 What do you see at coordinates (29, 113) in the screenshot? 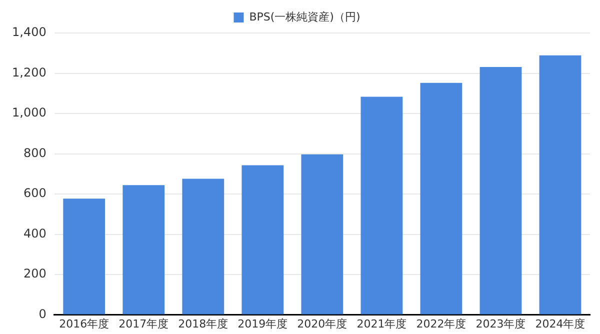
I see `y-tick-label: 1,000` at bounding box center [29, 113].